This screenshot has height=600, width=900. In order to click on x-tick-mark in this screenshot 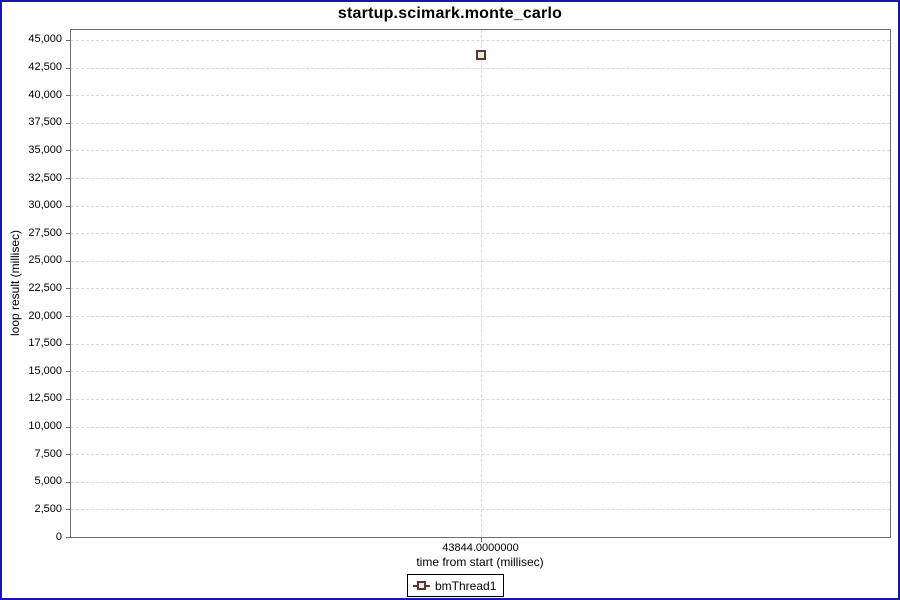, I will do `click(481, 540)`.